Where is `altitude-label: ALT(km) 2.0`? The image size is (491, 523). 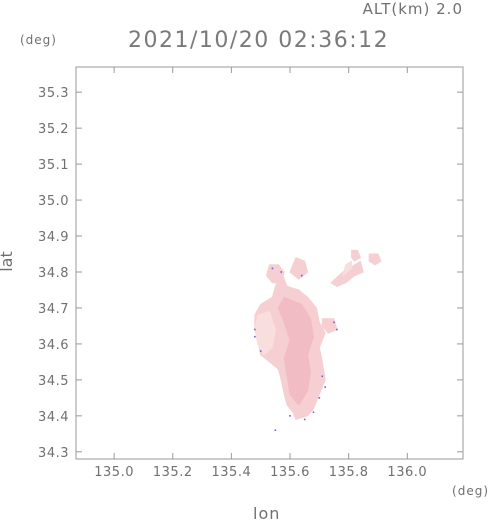 altitude-label: ALT(km) 2.0 is located at coordinates (412, 9).